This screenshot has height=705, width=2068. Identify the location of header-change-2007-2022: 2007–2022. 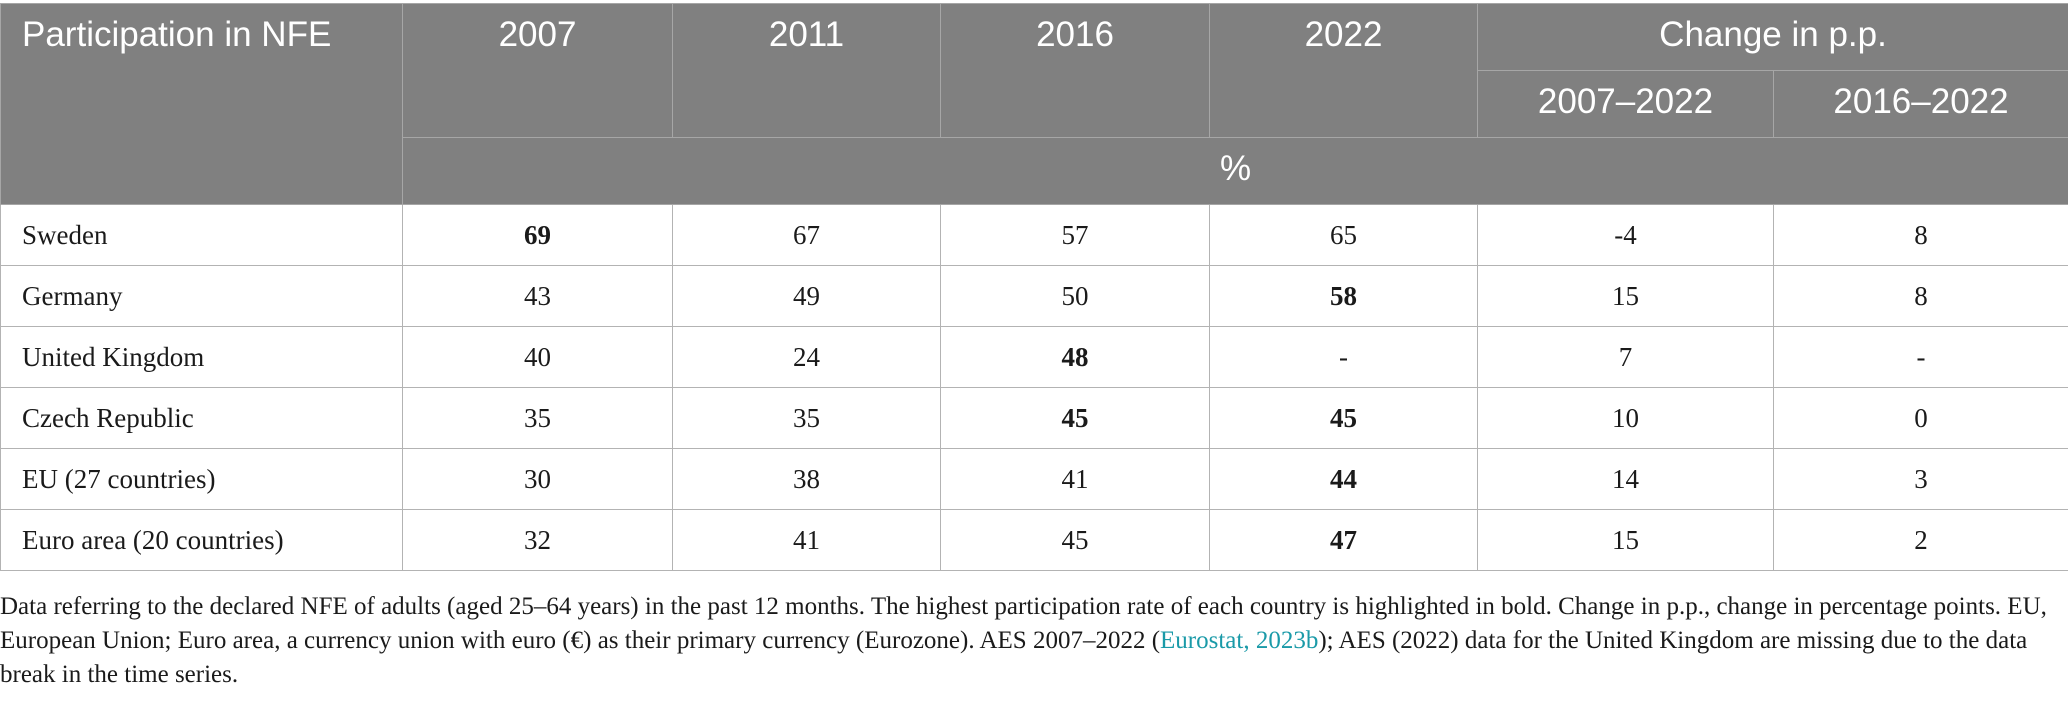
(1625, 104).